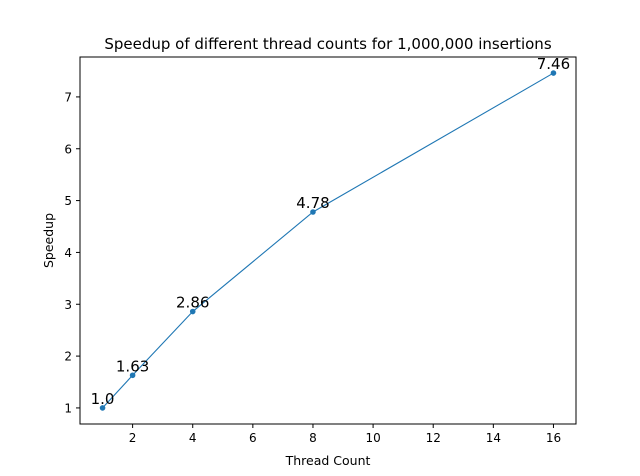 The width and height of the screenshot is (640, 476). Describe the element at coordinates (68, 357) in the screenshot. I see `y-tick-label: 2` at that location.